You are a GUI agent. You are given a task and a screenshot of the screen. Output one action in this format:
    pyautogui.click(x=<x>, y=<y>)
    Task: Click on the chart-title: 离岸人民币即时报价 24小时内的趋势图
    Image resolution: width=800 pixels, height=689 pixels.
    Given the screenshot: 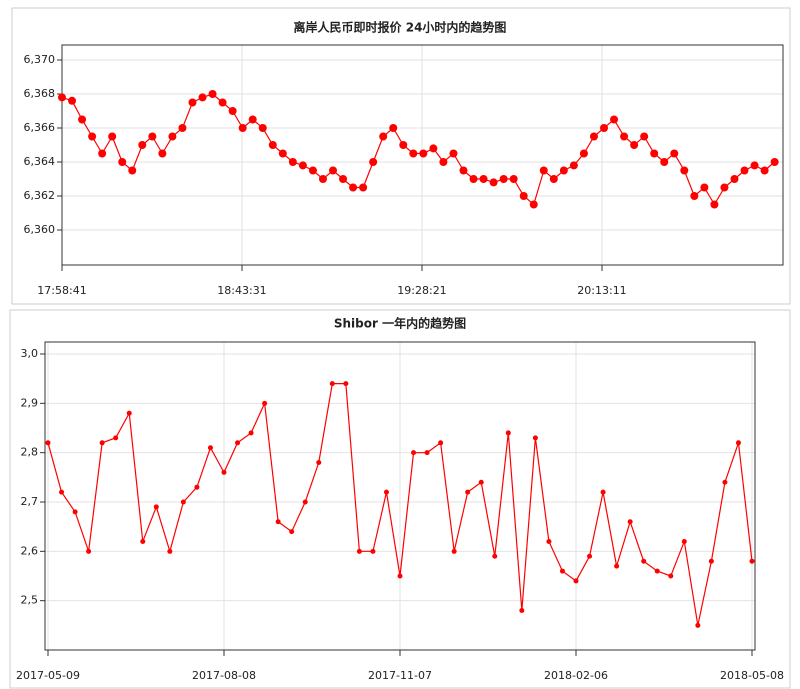 What is the action you would take?
    pyautogui.click(x=400, y=27)
    